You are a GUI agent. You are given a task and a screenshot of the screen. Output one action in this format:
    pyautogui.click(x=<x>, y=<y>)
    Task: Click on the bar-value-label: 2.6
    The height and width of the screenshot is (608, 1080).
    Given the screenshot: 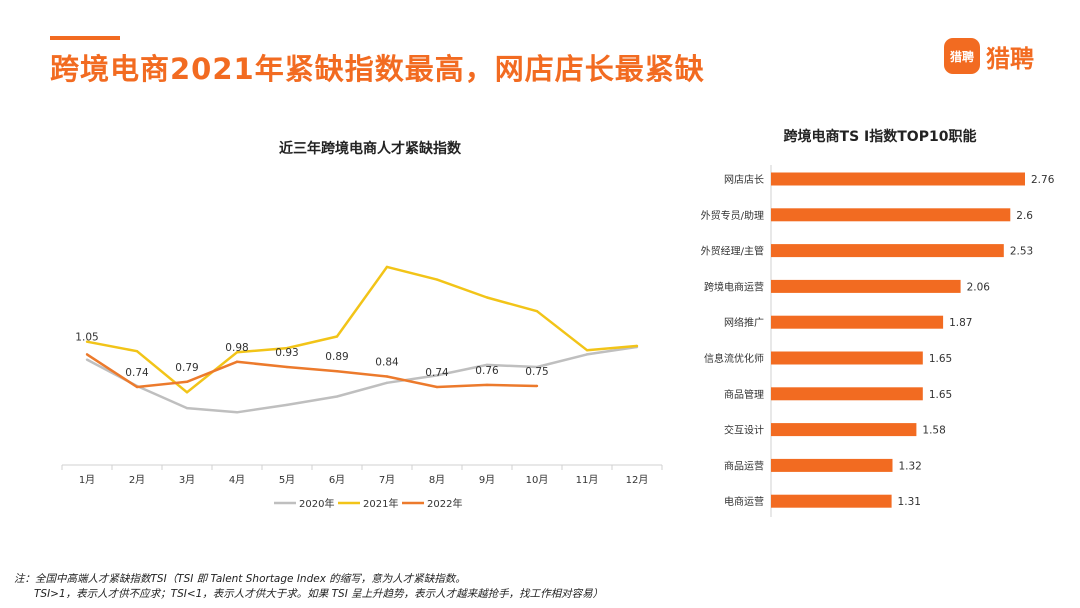 What is the action you would take?
    pyautogui.click(x=1024, y=216)
    